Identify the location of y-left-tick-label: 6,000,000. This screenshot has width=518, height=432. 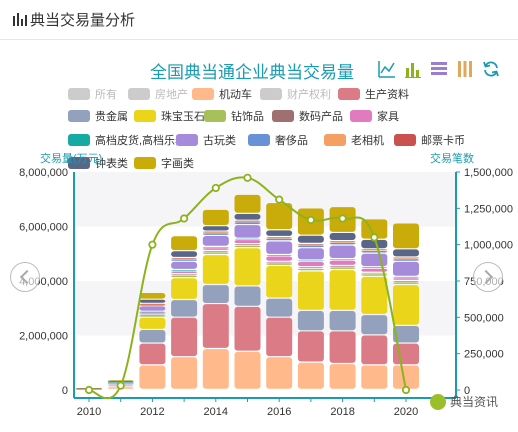
(43, 228).